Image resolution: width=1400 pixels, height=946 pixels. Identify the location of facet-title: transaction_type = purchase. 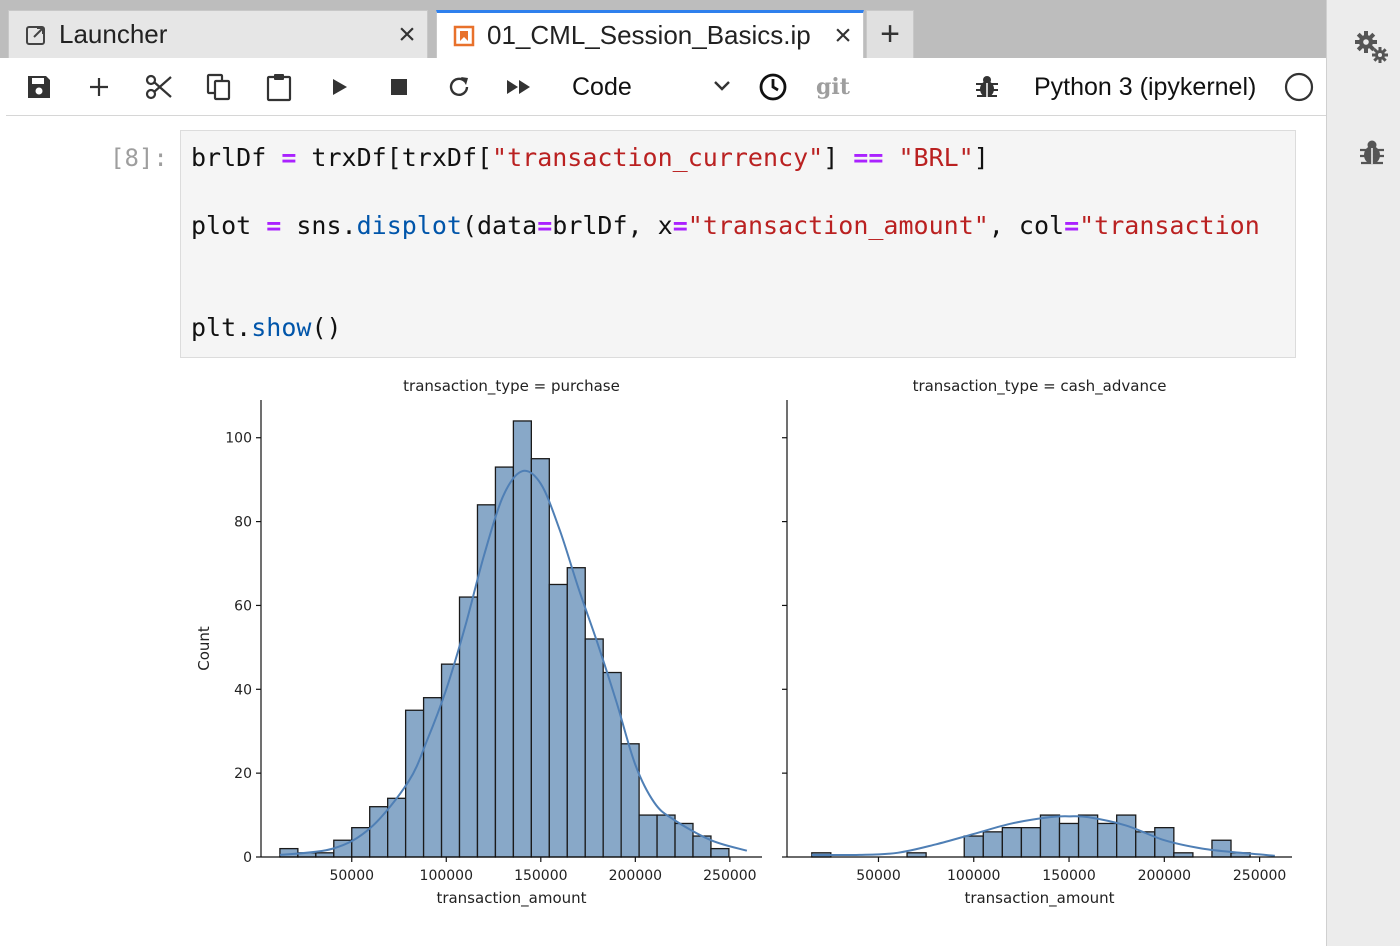
(511, 386).